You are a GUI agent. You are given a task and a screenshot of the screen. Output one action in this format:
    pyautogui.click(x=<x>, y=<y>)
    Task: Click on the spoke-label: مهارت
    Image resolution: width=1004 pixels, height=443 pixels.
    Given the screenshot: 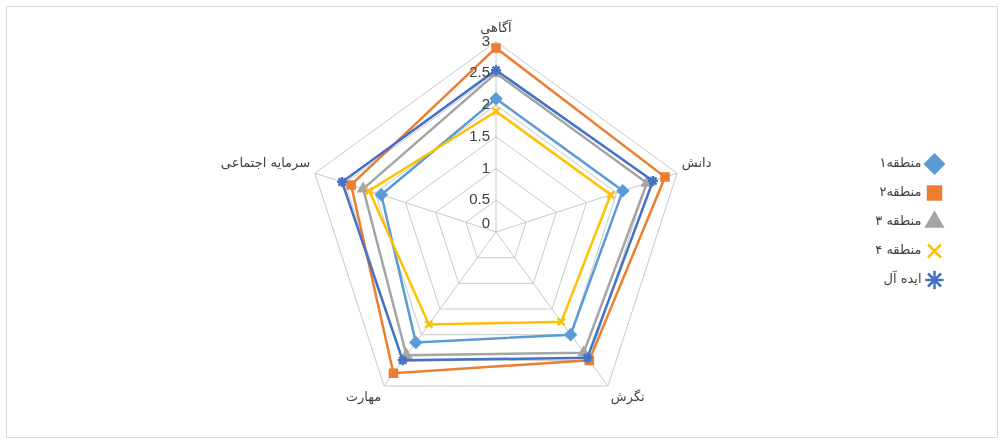 What is the action you would take?
    pyautogui.click(x=363, y=397)
    